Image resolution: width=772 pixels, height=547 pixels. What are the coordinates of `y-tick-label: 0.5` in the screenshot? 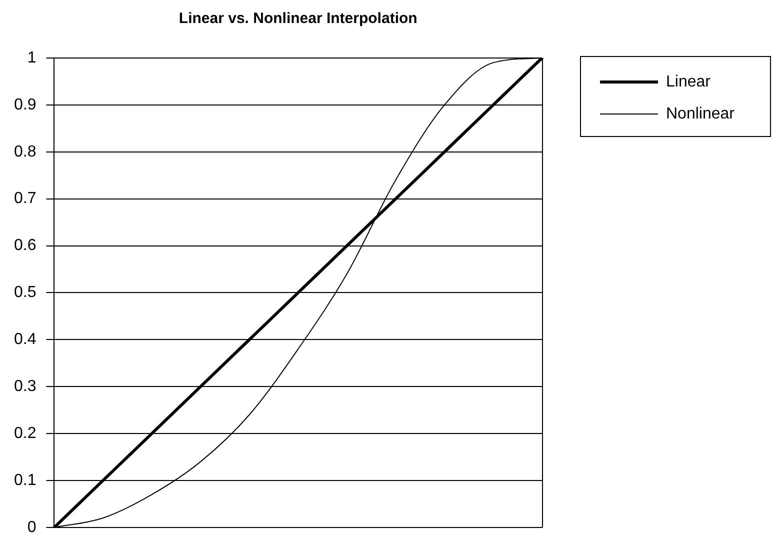 It's located at (25, 293).